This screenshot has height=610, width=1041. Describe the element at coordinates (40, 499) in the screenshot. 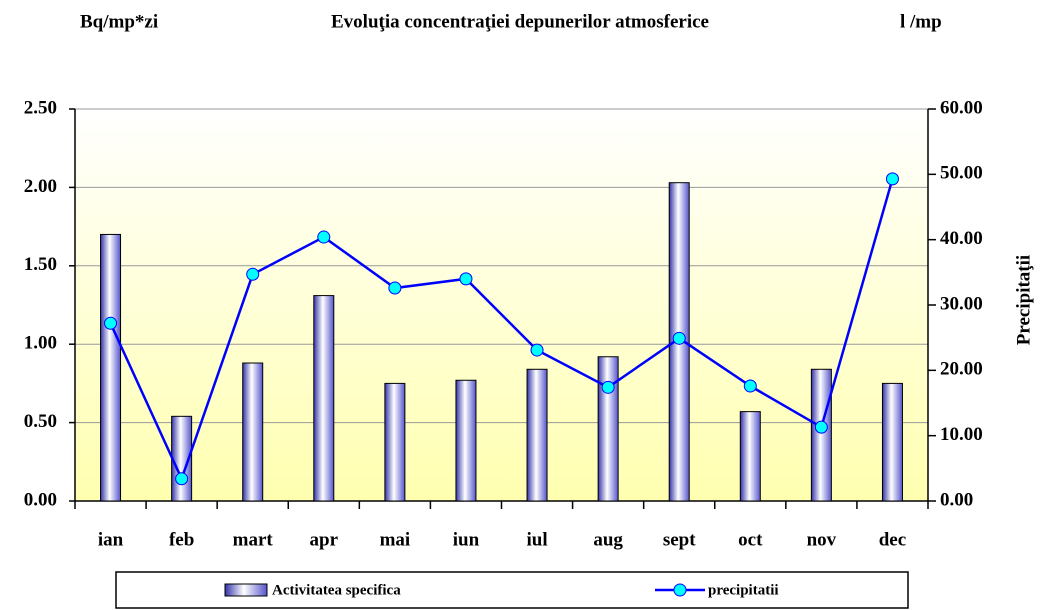

I see `y-tick-label: 0.00` at that location.